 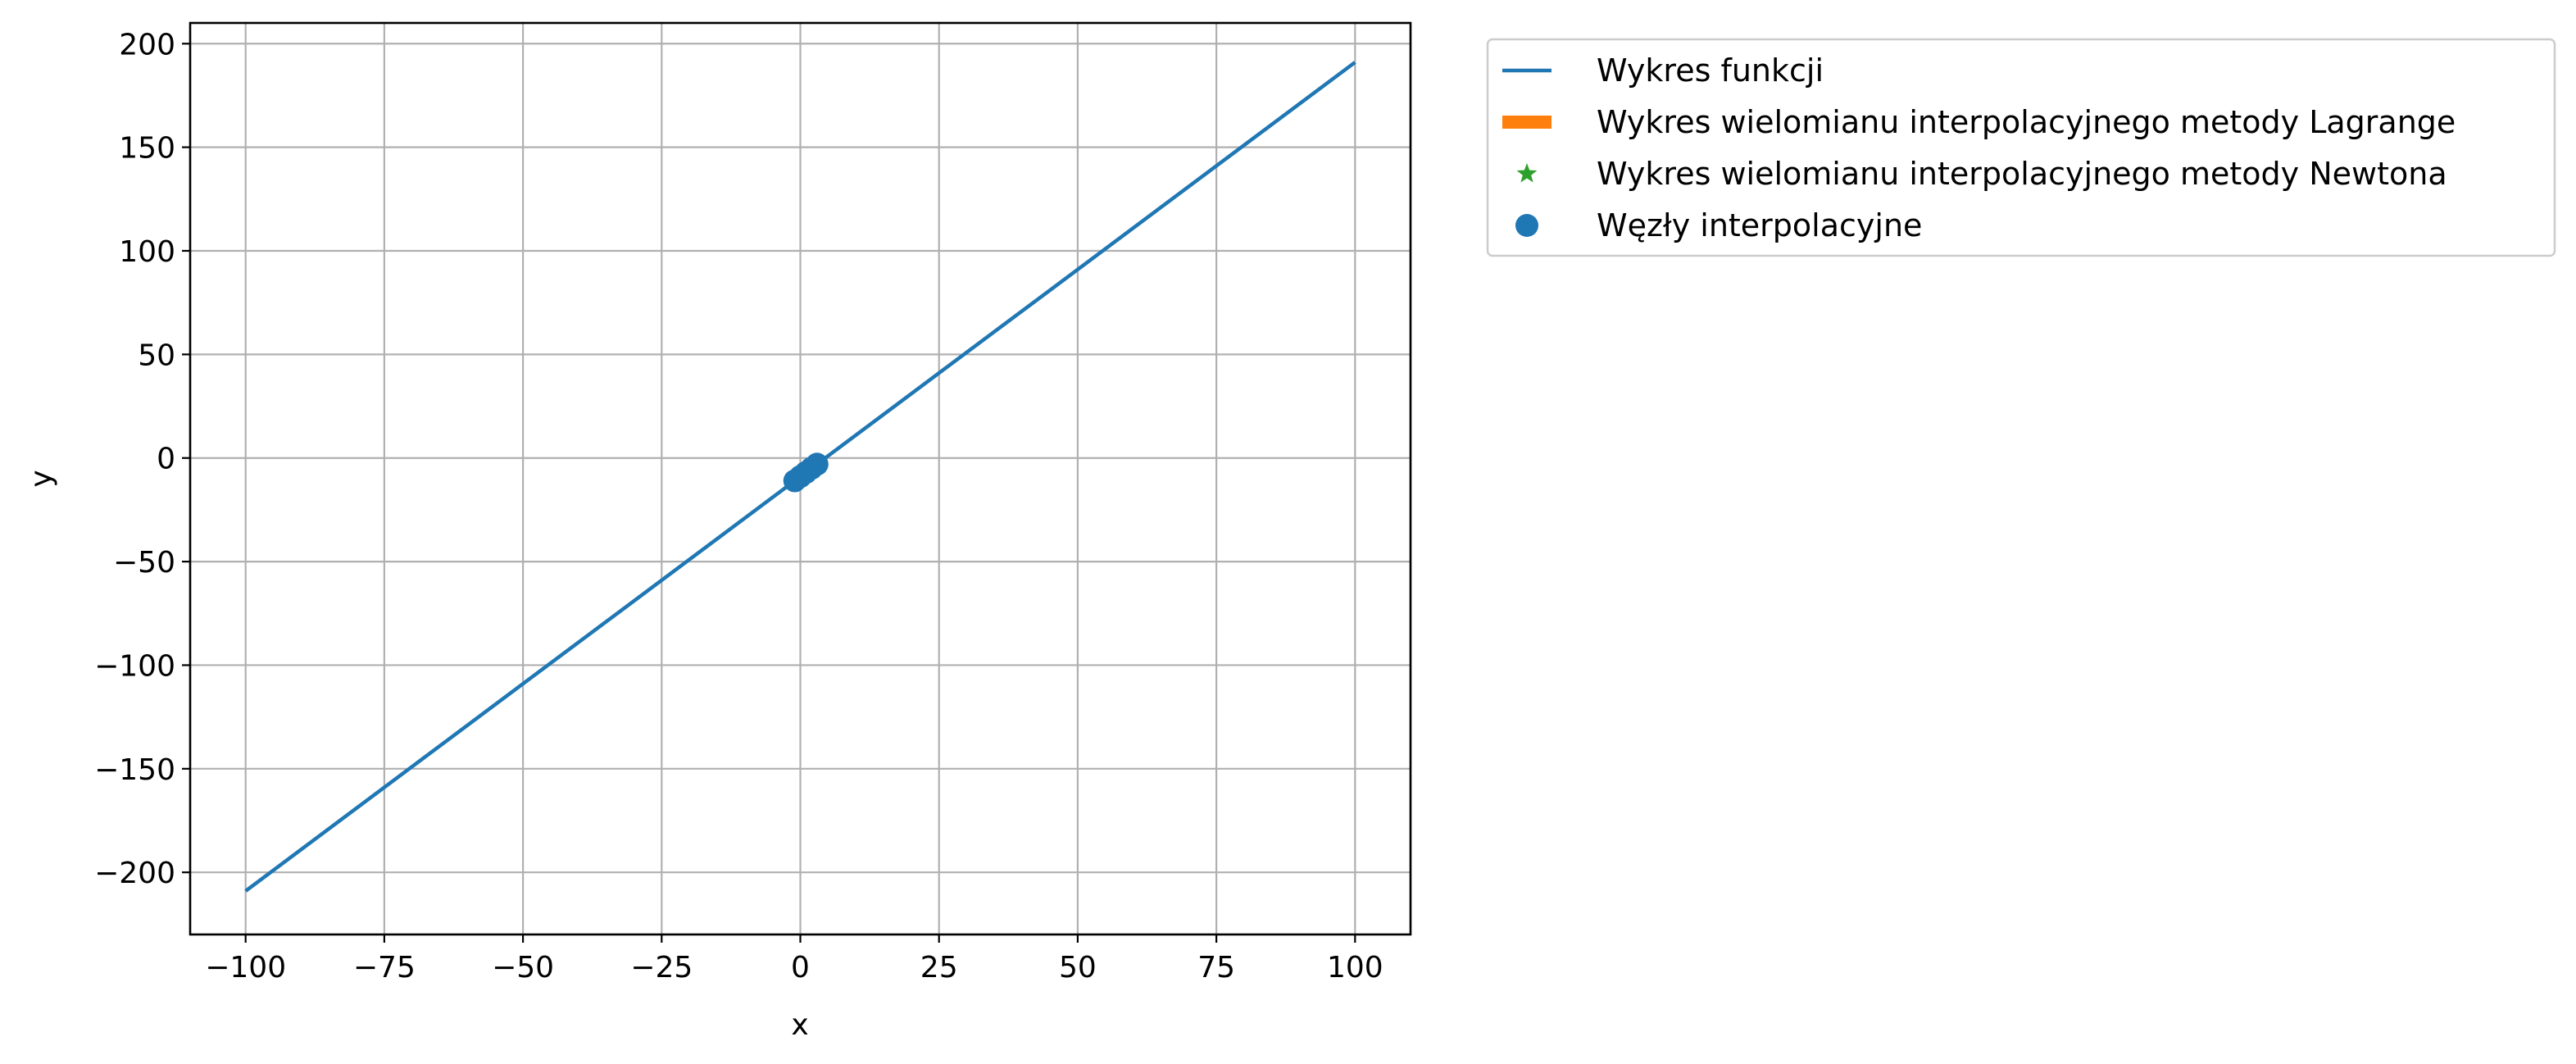 I want to click on data-point, so click(x=817, y=464).